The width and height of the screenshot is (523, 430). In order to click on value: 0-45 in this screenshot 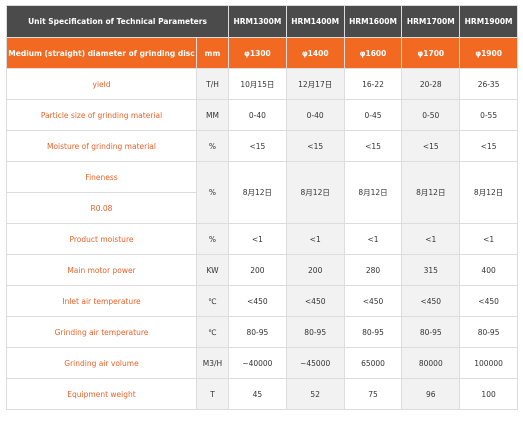, I will do `click(373, 115)`.